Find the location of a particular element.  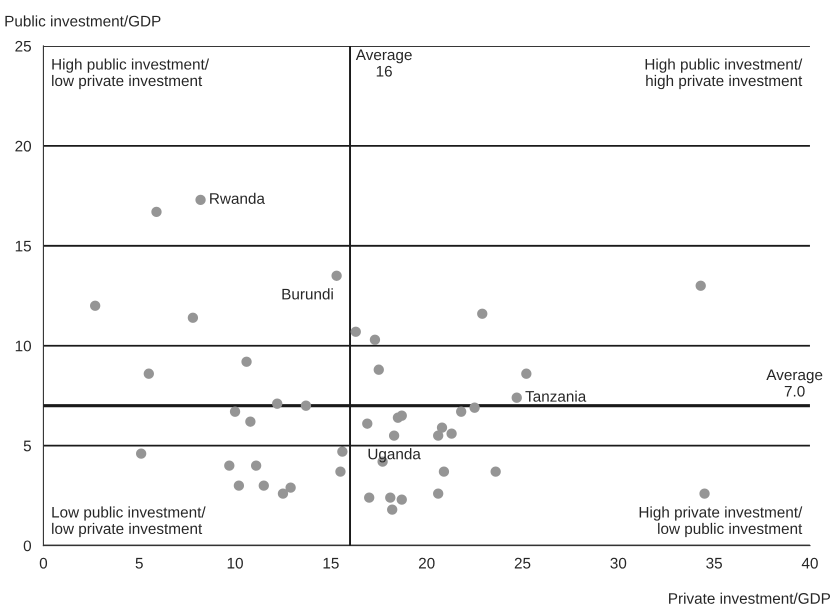

annotation: High private investment/ low public investment is located at coordinates (721, 522).